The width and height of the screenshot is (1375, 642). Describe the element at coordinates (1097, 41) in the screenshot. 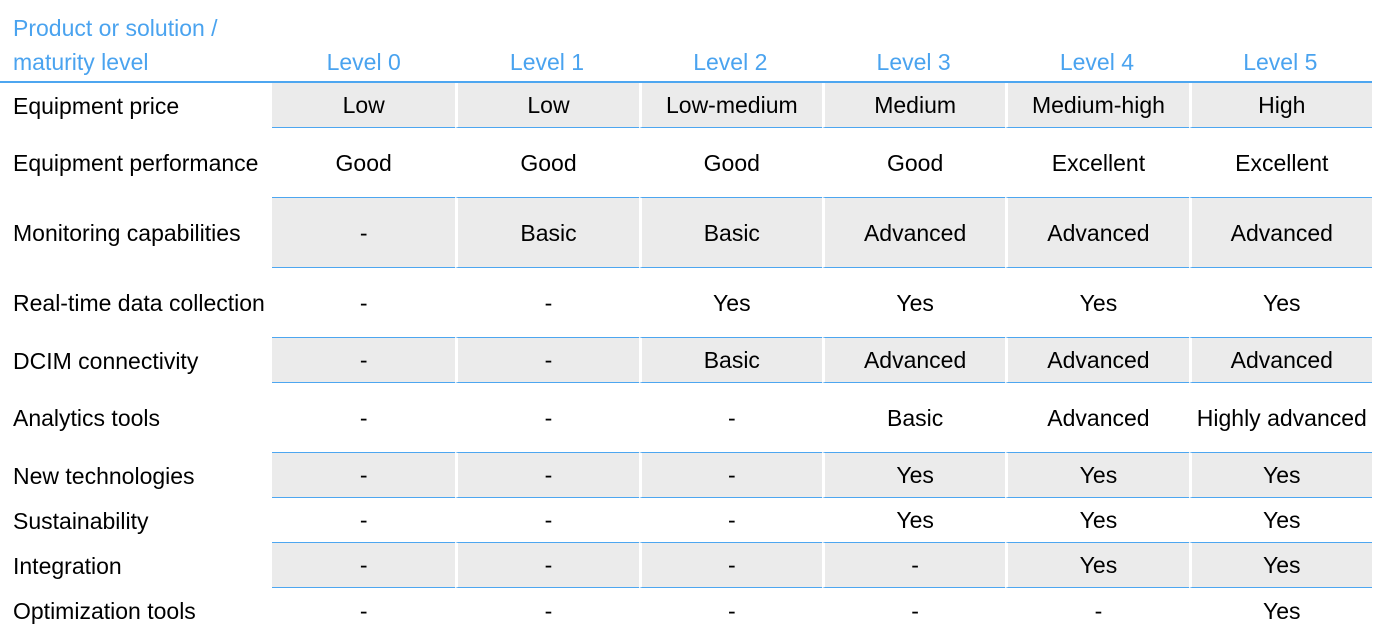

I see `header-level: Level 4` at that location.